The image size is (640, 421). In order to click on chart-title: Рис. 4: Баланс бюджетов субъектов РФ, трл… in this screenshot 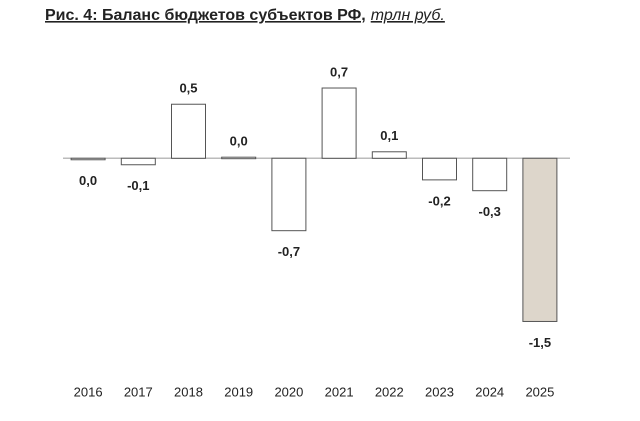, I will do `click(245, 15)`.